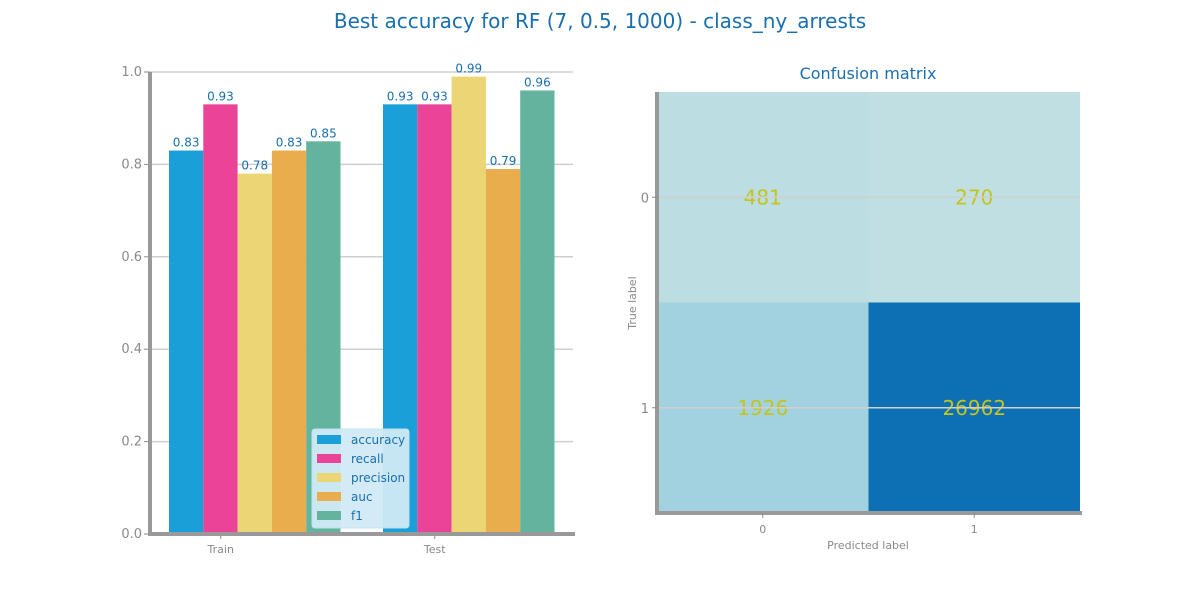 Image resolution: width=1200 pixels, height=600 pixels. Describe the element at coordinates (220, 319) in the screenshot. I see `bar-recall-train` at that location.